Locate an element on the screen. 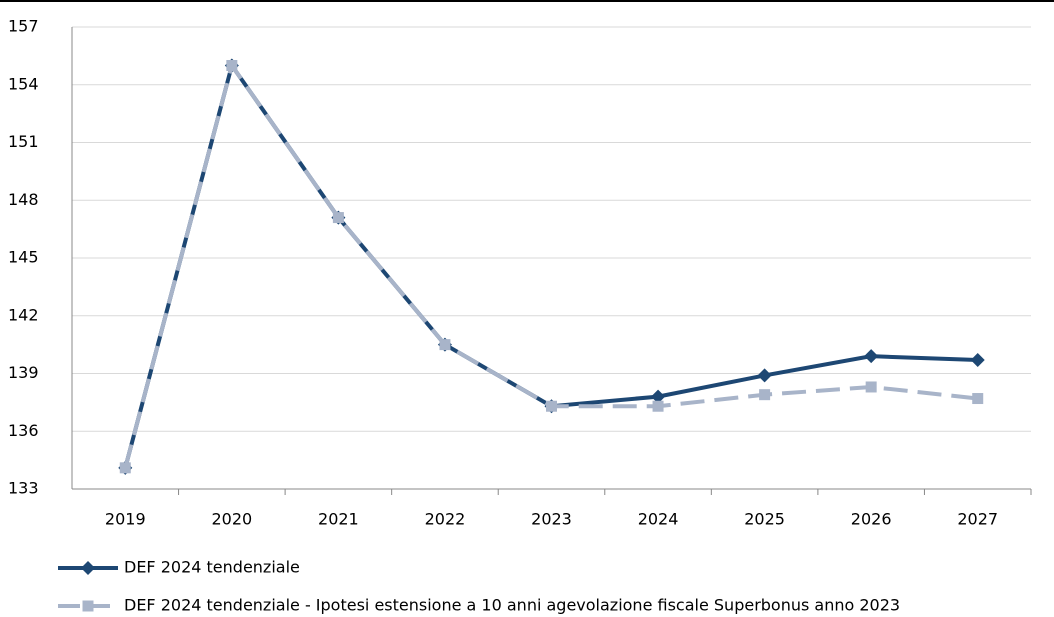  y-tick-label: 145 is located at coordinates (23, 257).